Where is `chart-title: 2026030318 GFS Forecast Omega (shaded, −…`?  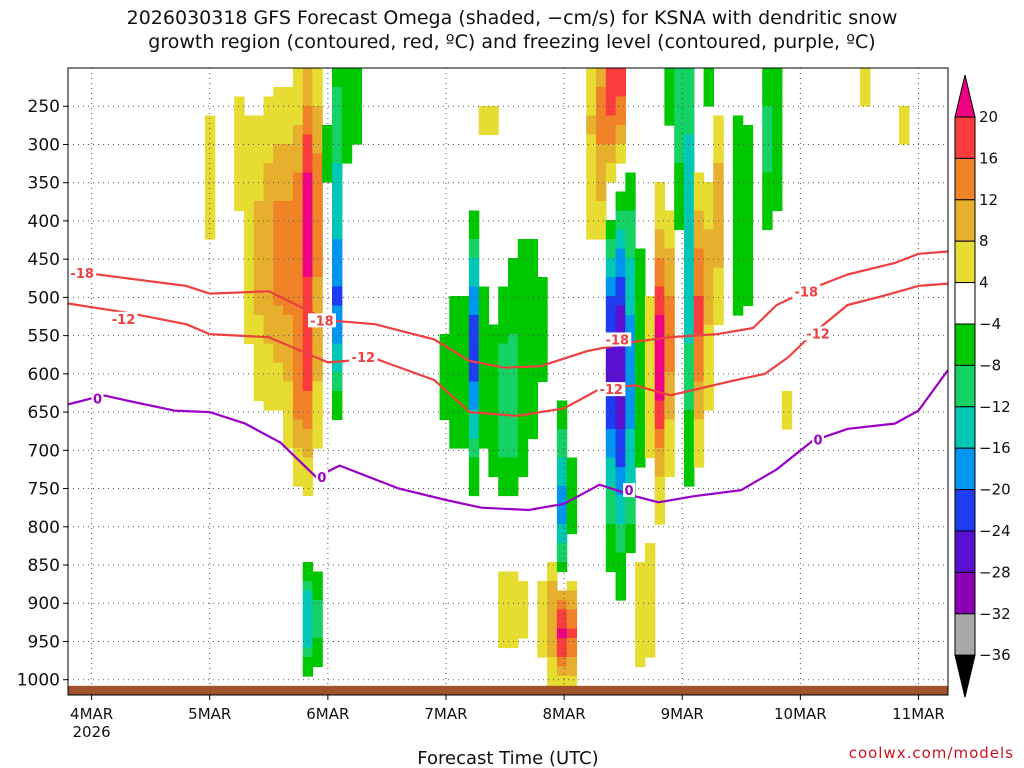 chart-title: 2026030318 GFS Forecast Omega (shaded, −… is located at coordinates (512, 30).